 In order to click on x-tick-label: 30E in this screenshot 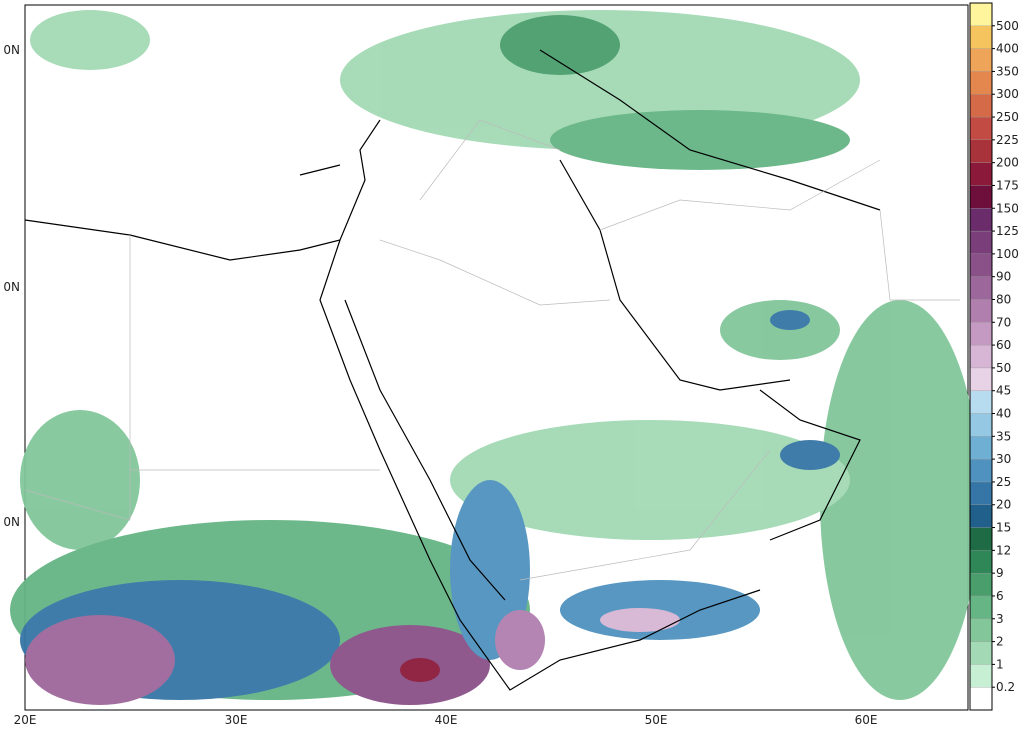, I will do `click(236, 720)`.